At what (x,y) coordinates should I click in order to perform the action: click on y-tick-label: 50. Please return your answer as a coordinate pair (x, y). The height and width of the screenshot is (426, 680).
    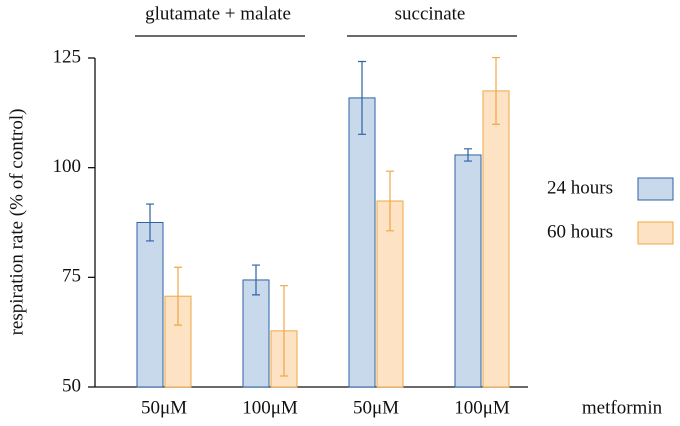
    Looking at the image, I should click on (71, 385).